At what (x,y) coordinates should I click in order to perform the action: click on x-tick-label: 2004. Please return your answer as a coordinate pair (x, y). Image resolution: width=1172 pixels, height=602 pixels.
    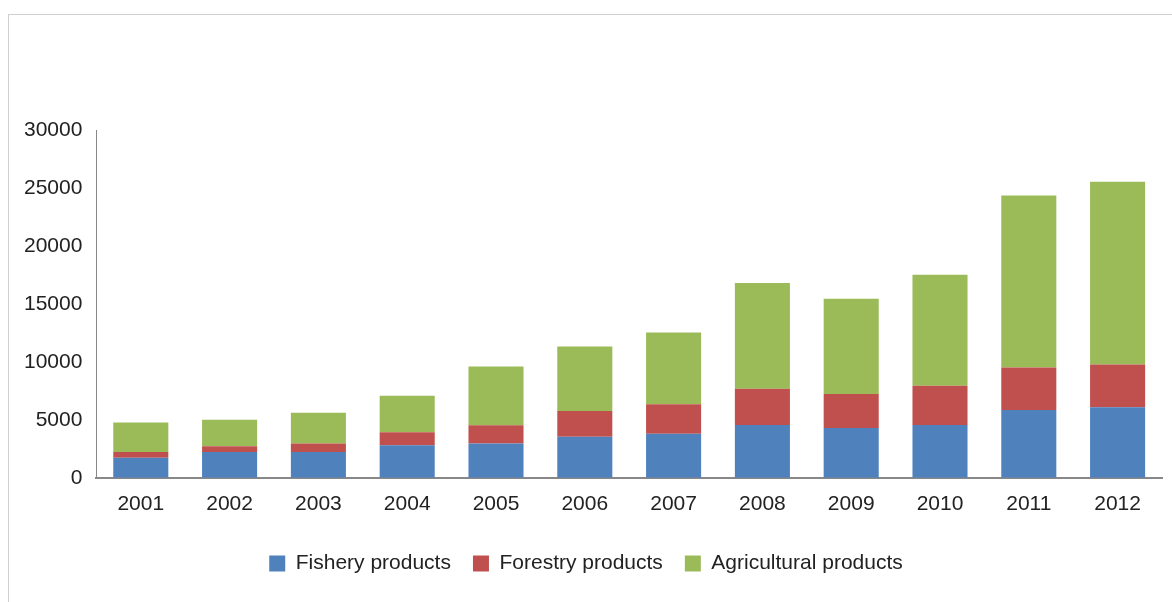
    Looking at the image, I should click on (407, 503).